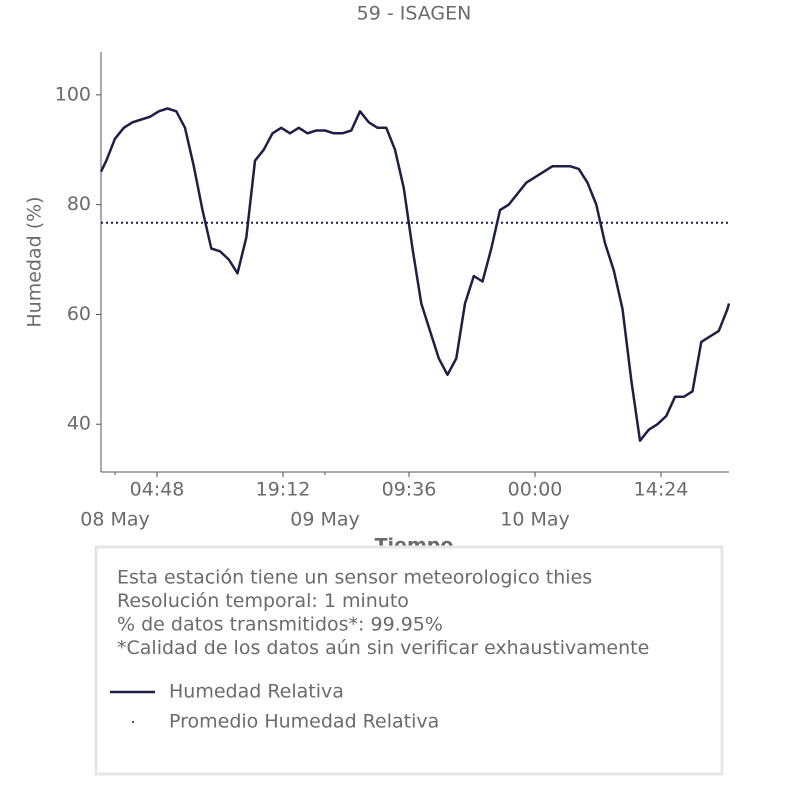 This screenshot has width=806, height=810. What do you see at coordinates (35, 261) in the screenshot?
I see `y-axis-label: Humedad (%)` at bounding box center [35, 261].